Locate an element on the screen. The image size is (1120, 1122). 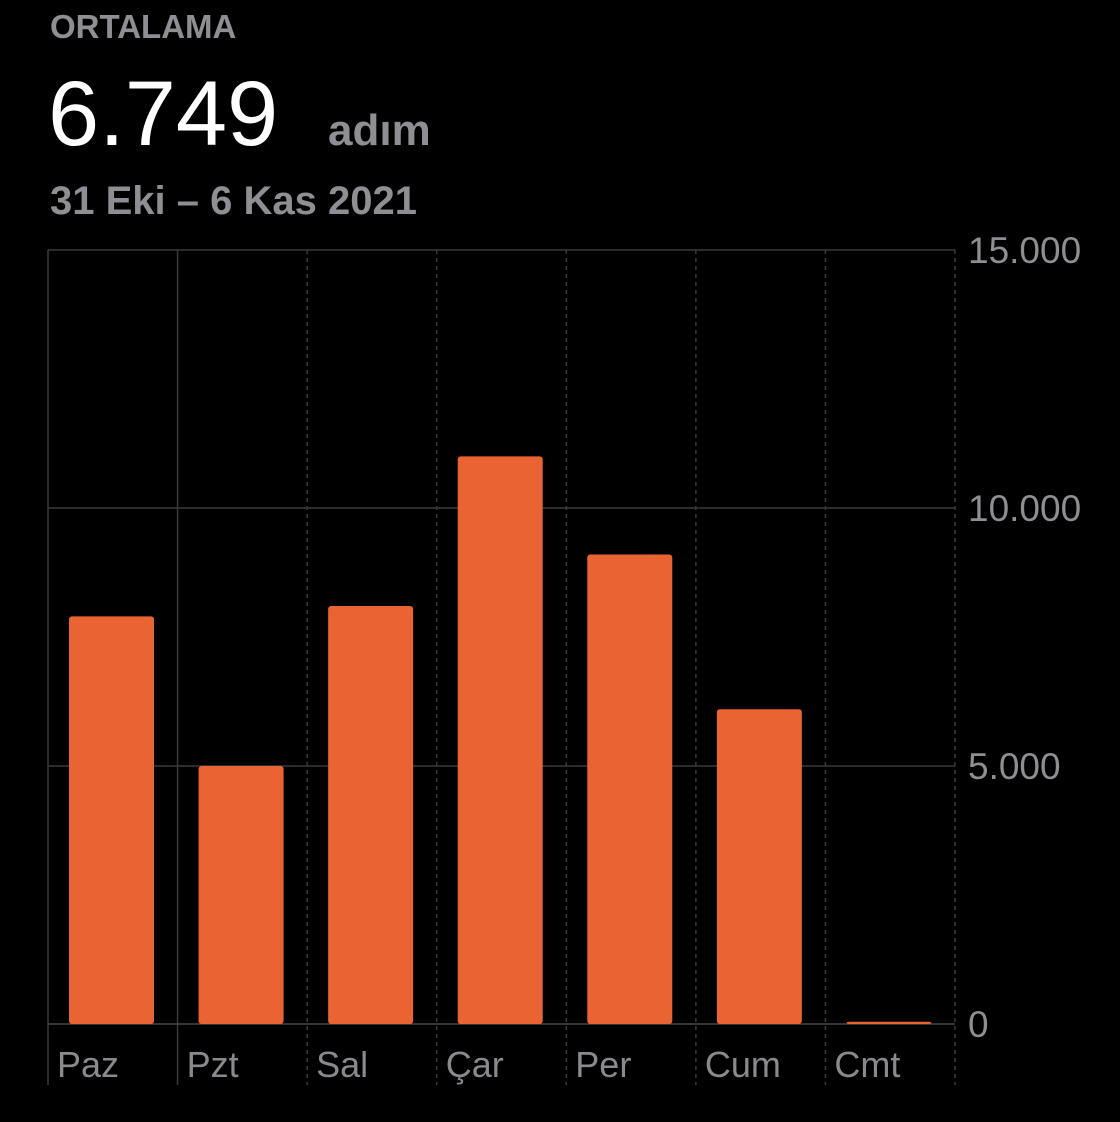
summary-value: 6.749 is located at coordinates (163, 114).